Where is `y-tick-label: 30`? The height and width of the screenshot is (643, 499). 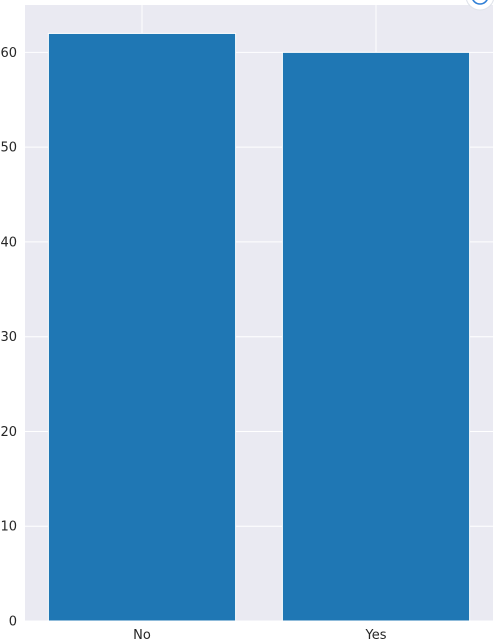 y-tick-label: 30 is located at coordinates (8, 337).